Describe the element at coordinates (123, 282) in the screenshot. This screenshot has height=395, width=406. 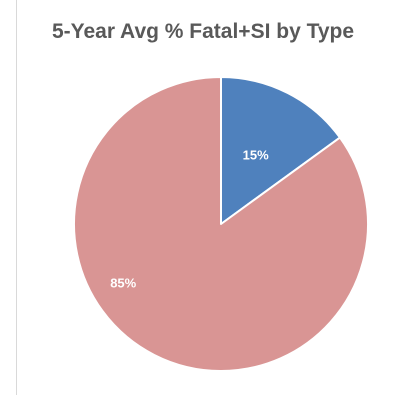
I see `slice-label-1: 85%` at that location.